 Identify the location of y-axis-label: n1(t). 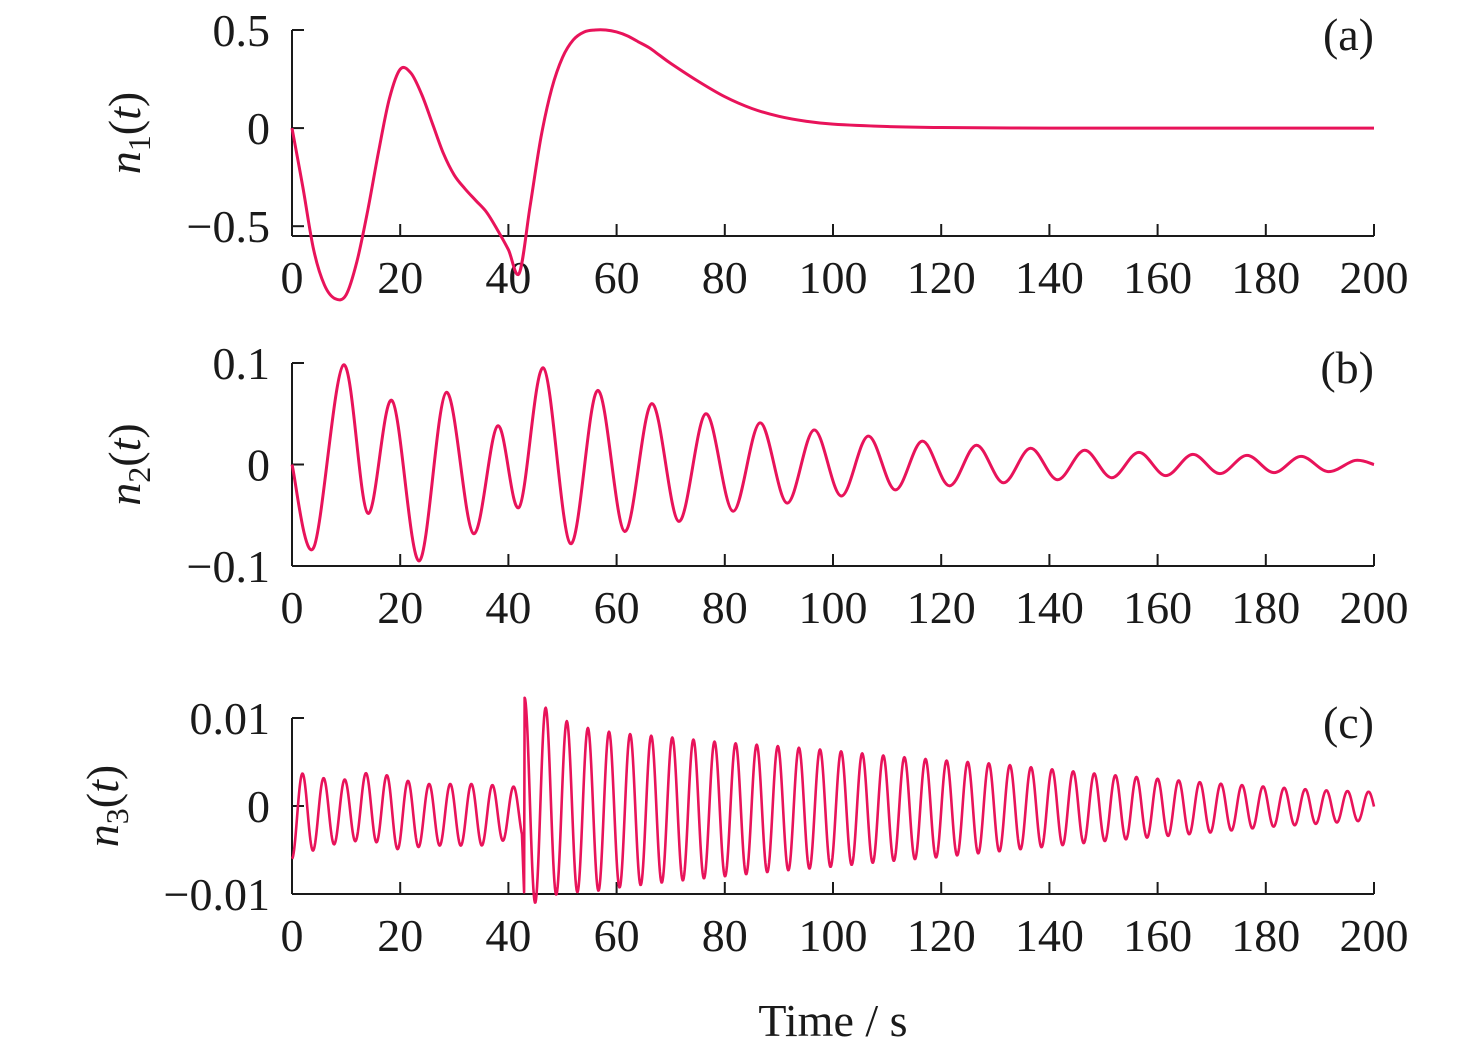
(128, 133).